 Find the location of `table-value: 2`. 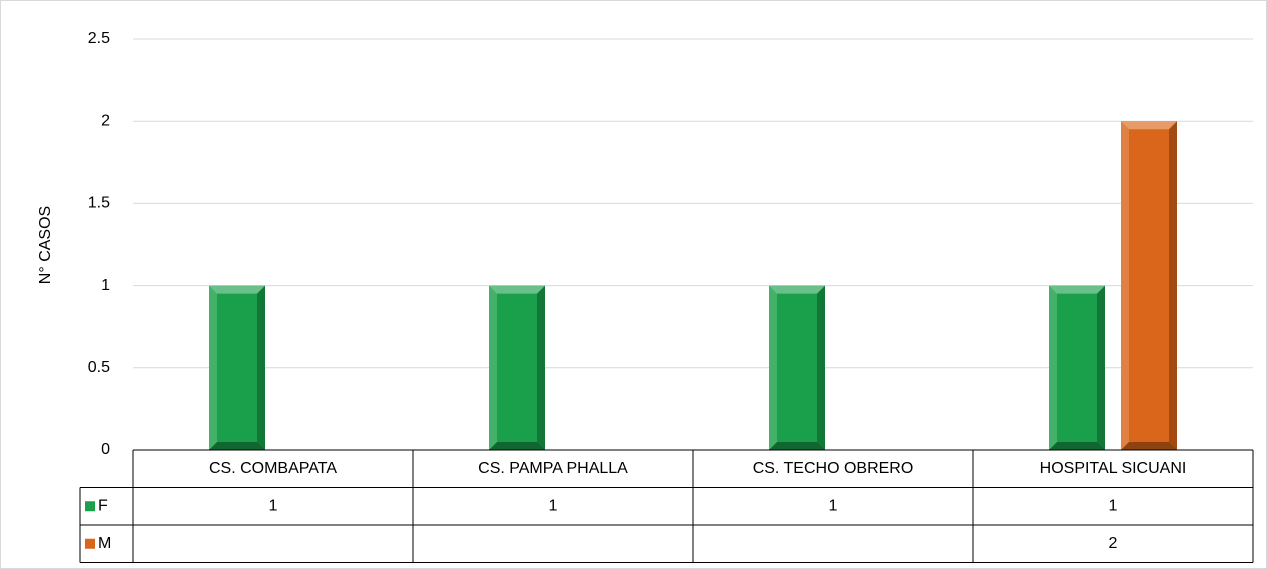

table-value: 2 is located at coordinates (1113, 543).